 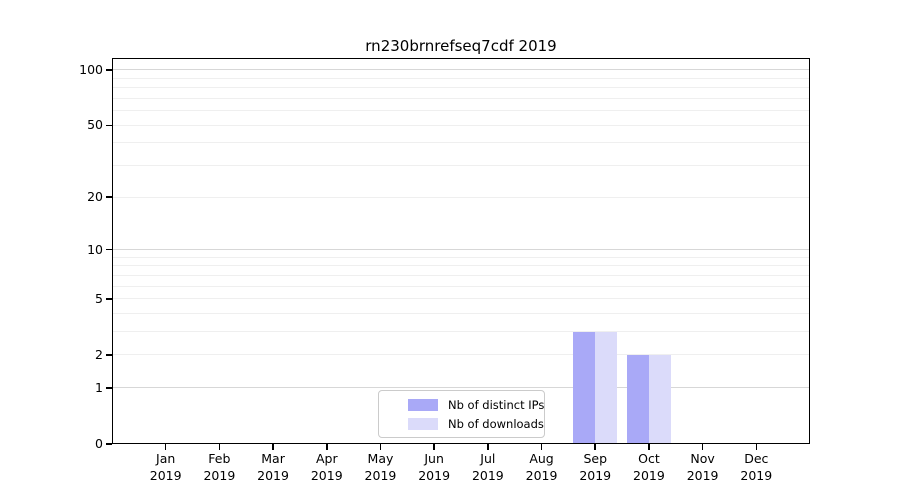 I want to click on chart-title: rn230brnrefseq7cdf 2019, so click(x=461, y=46).